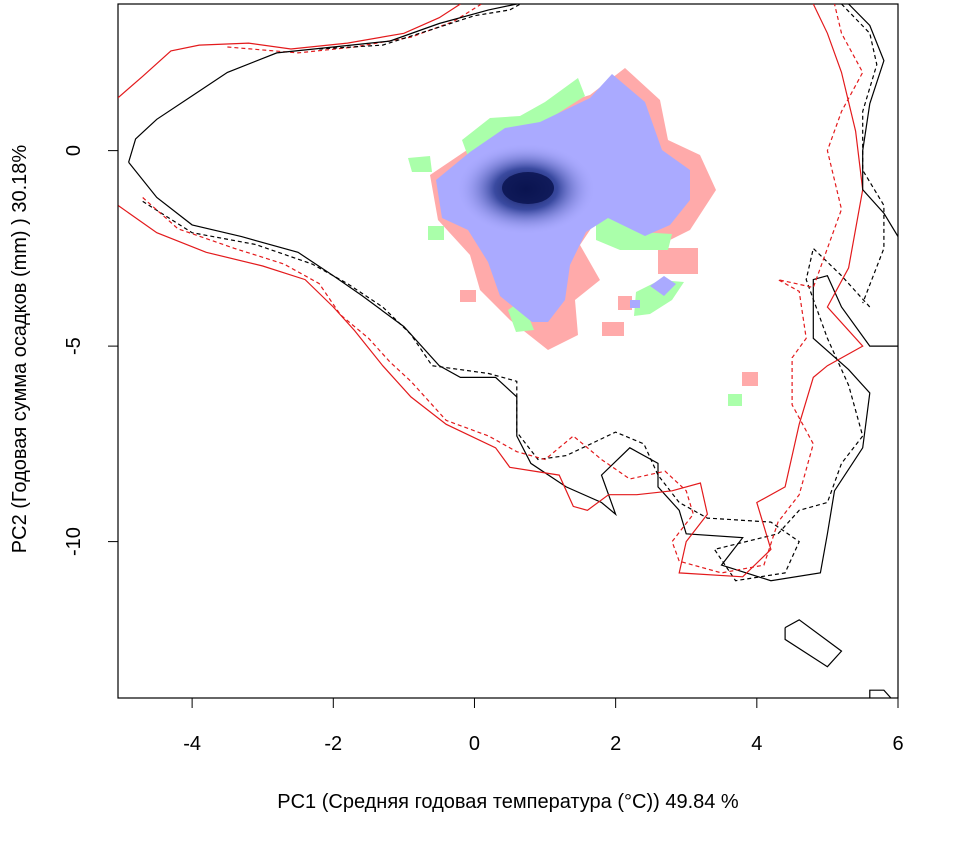 The height and width of the screenshot is (846, 960). I want to click on y-tick-label: -5, so click(74, 346).